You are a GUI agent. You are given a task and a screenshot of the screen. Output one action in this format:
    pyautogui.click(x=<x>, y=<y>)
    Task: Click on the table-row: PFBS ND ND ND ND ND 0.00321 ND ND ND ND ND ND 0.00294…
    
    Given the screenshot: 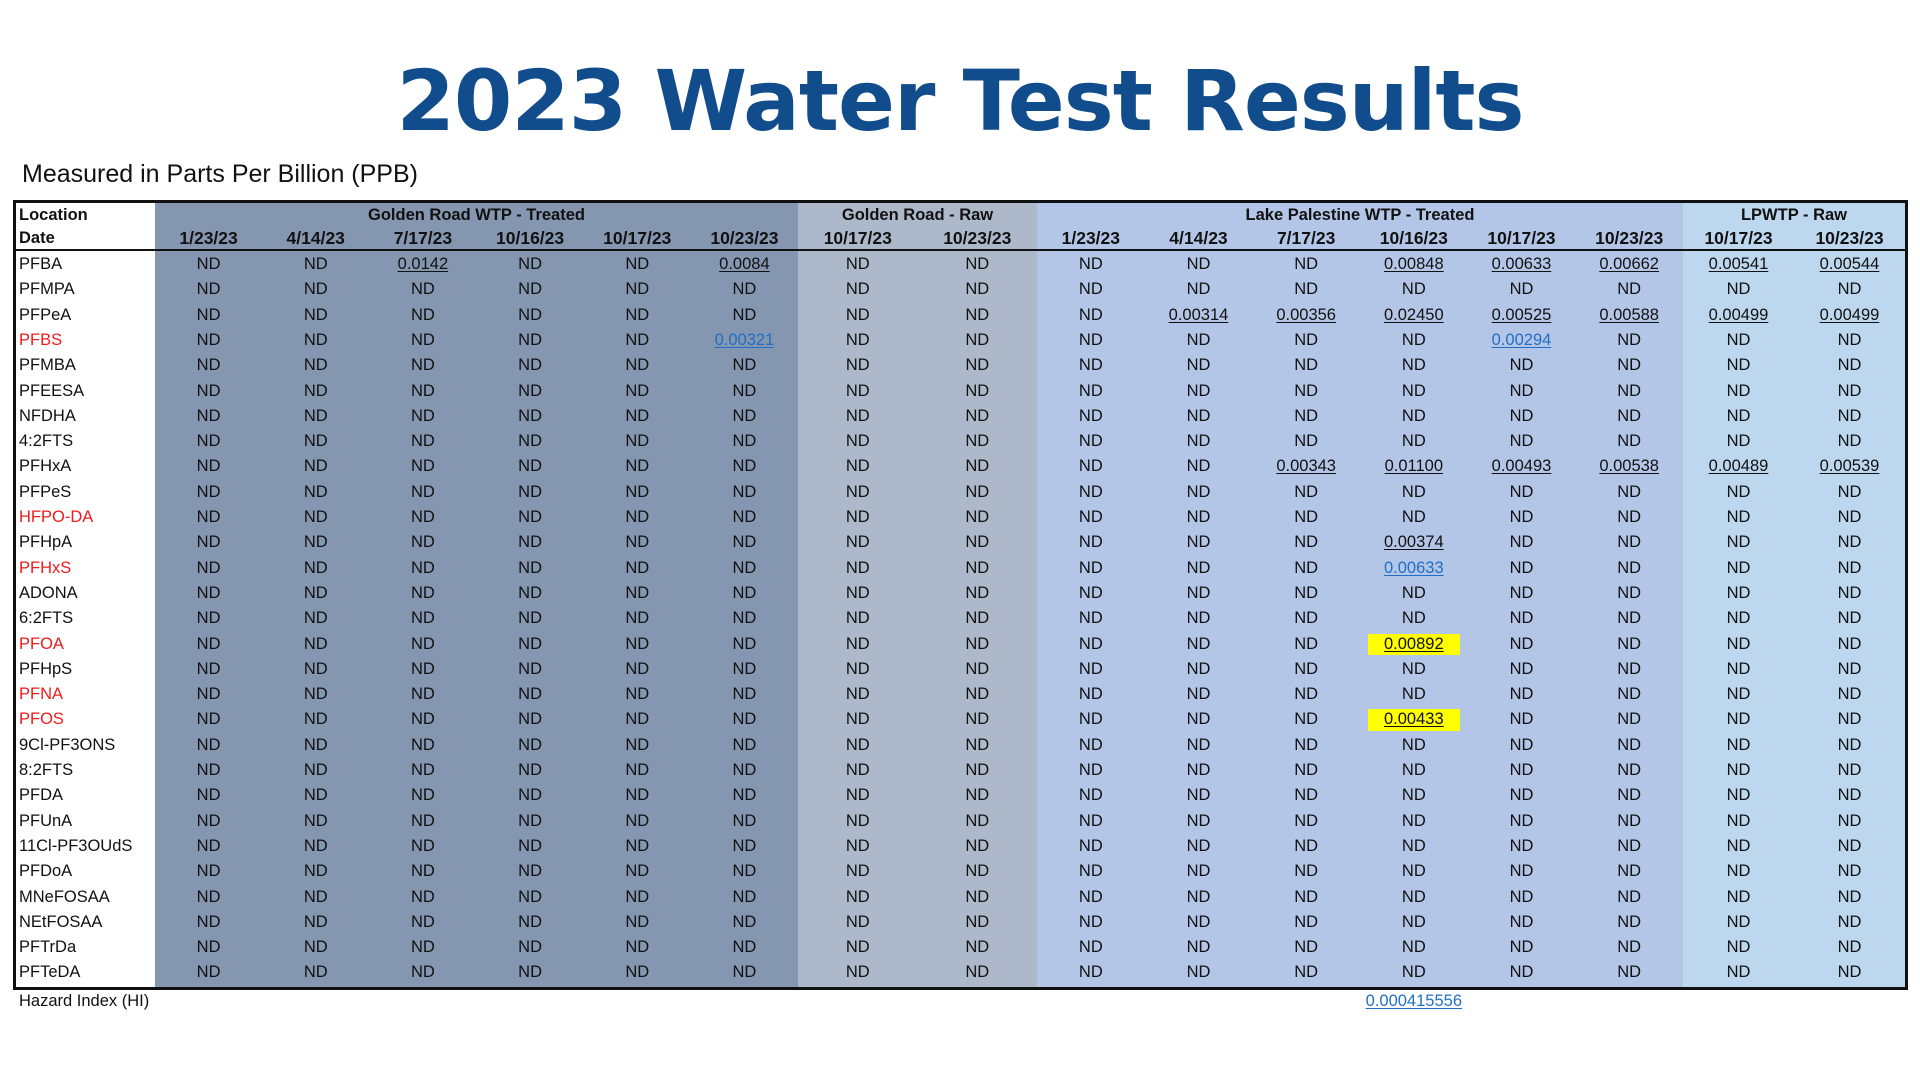 What is the action you would take?
    pyautogui.click(x=960, y=340)
    